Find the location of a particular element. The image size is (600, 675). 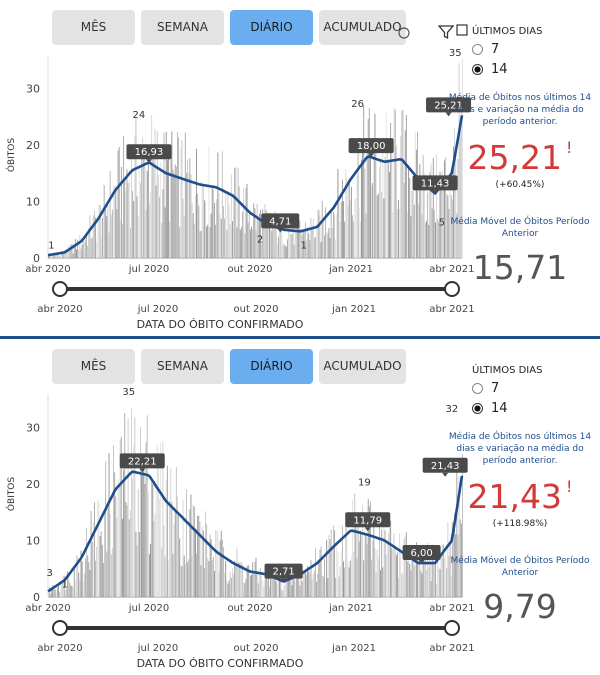

last-days-label: ÚLTIMOS DIAS is located at coordinates (507, 370).